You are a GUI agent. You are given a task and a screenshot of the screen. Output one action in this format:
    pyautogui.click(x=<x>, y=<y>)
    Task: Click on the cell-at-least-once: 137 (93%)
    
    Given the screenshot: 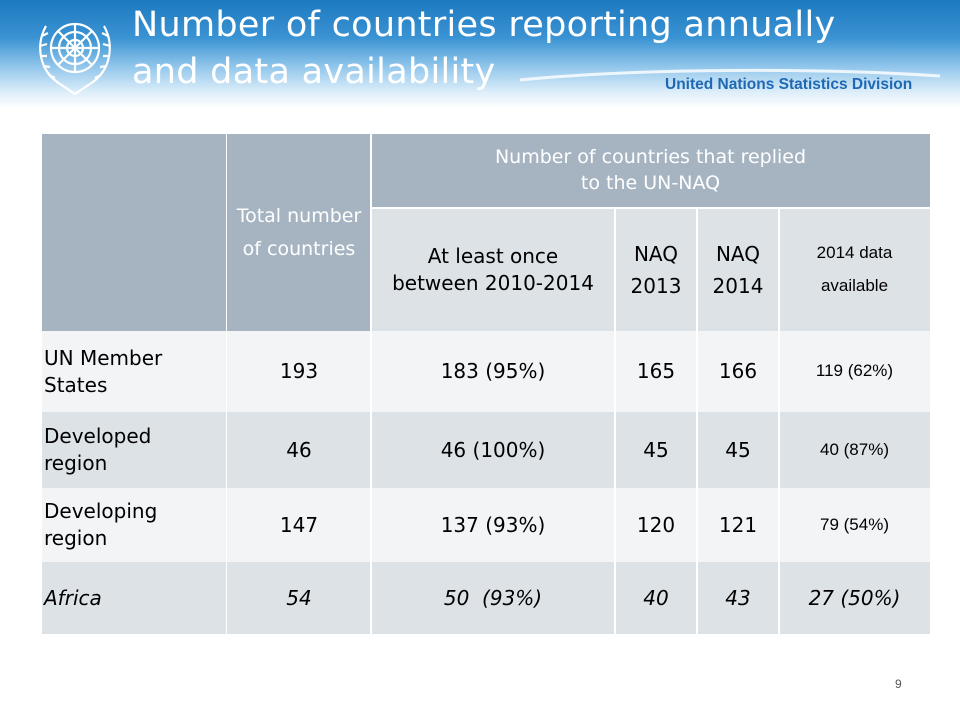 What is the action you would take?
    pyautogui.click(x=493, y=525)
    